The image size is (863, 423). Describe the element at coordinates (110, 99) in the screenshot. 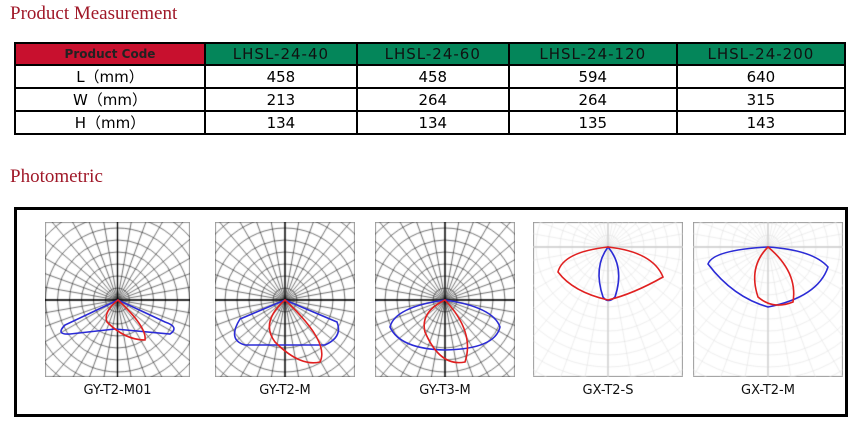

I see `table-cell: W（mm）` at that location.